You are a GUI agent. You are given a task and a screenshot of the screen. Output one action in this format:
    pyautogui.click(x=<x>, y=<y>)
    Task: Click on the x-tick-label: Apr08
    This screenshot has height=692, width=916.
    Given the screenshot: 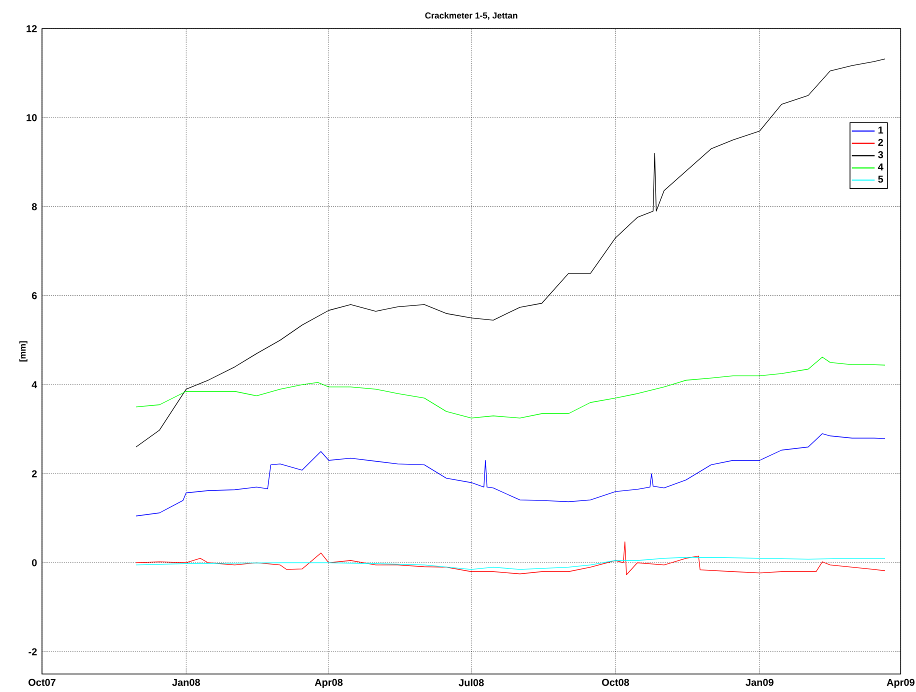 What is the action you would take?
    pyautogui.click(x=328, y=683)
    